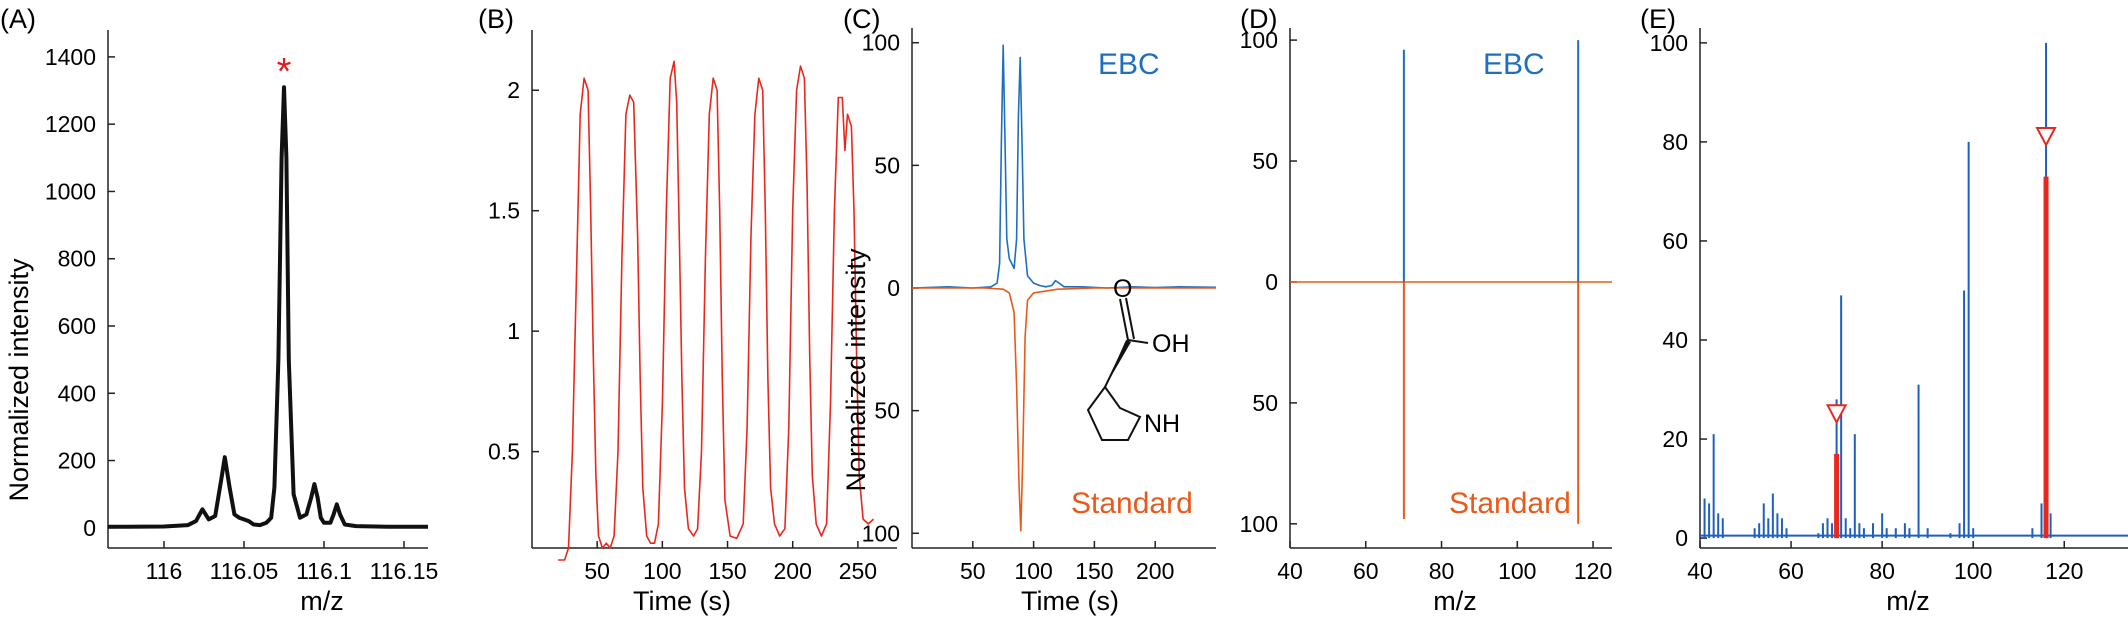 The width and height of the screenshot is (2128, 627). What do you see at coordinates (856, 370) in the screenshot?
I see `panel-c-ylabel: Normalized intensity` at bounding box center [856, 370].